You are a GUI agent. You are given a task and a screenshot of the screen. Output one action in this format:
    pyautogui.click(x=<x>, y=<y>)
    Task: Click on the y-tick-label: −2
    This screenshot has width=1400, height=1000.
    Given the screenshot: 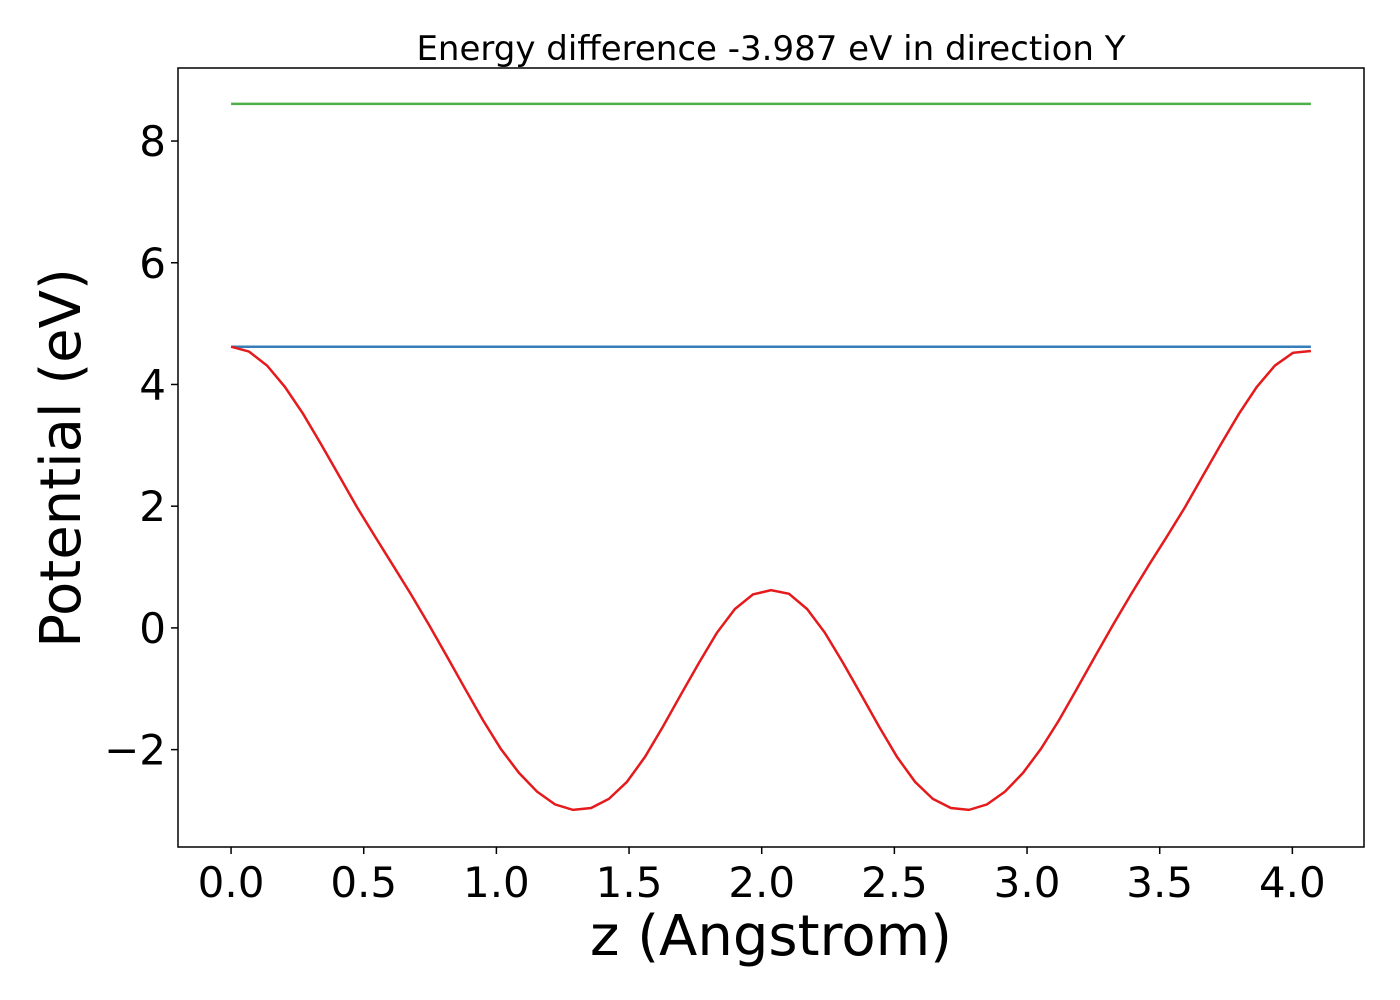 What is the action you would take?
    pyautogui.click(x=135, y=750)
    